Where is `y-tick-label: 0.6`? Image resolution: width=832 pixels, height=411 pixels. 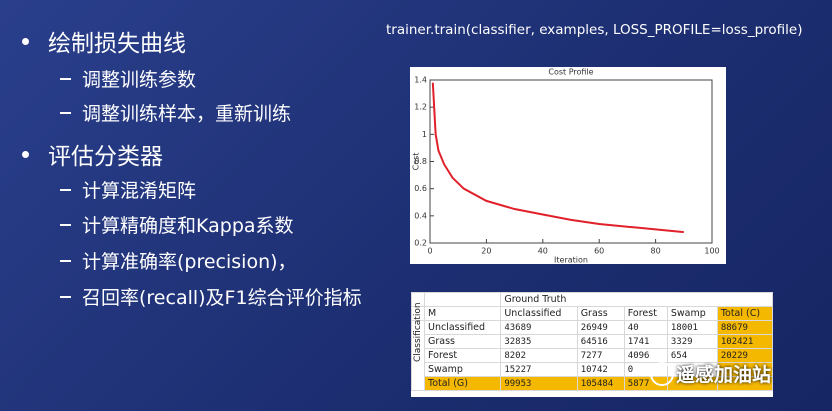
y-tick-label: 0.6 is located at coordinates (420, 188).